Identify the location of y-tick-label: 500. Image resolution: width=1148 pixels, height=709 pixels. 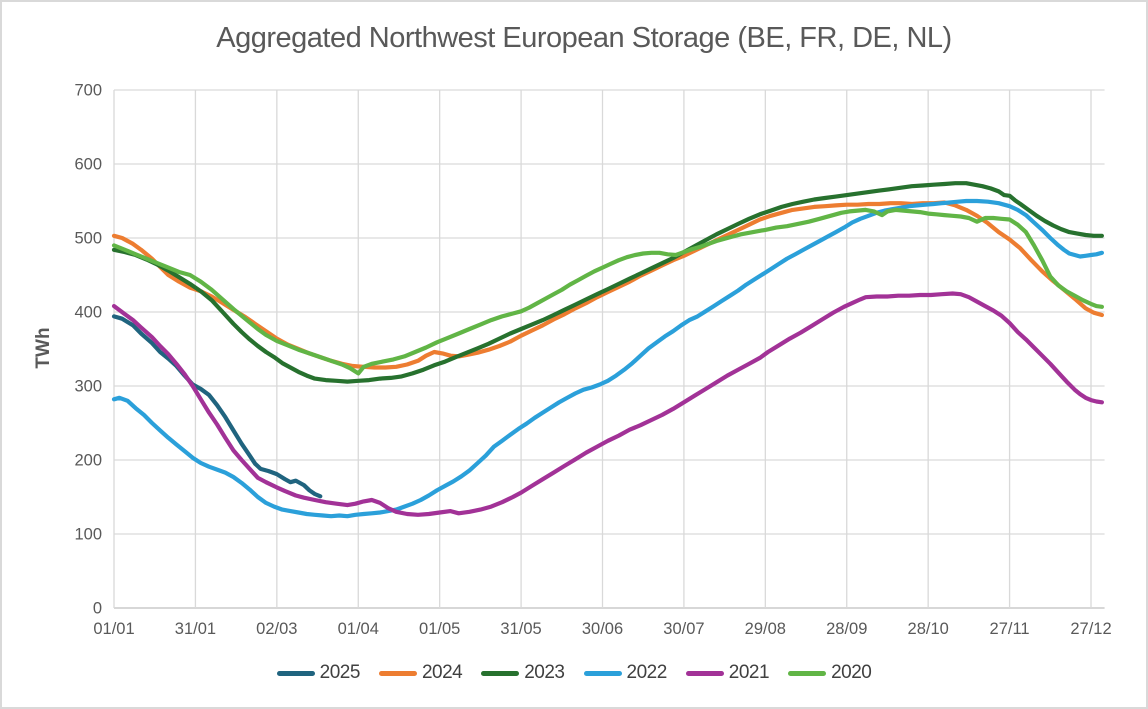
(88, 239).